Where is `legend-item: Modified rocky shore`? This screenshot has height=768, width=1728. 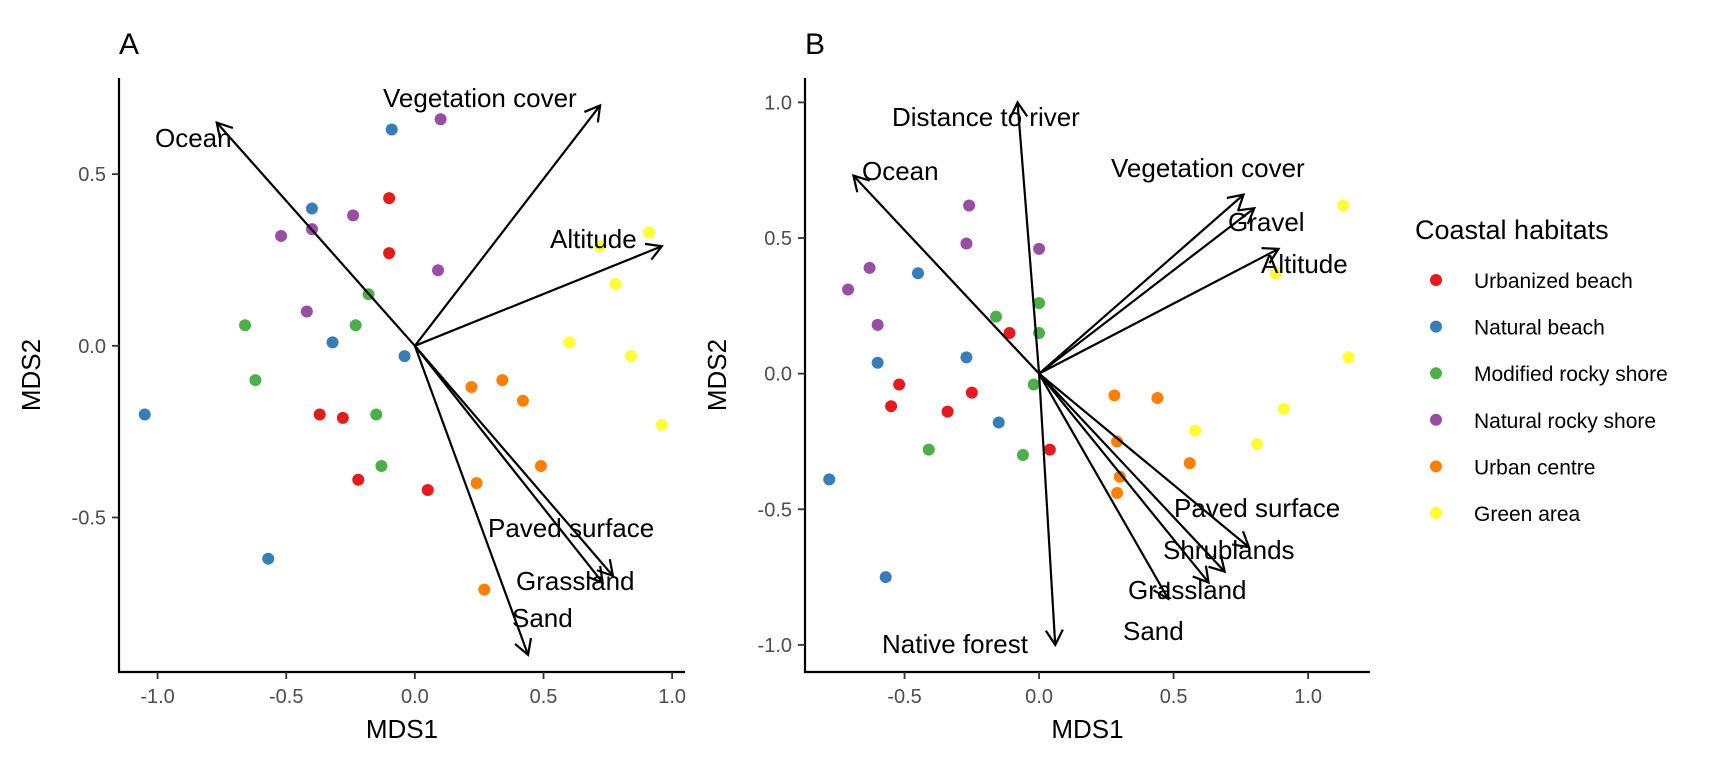
legend-item: Modified rocky shore is located at coordinates (1549, 374).